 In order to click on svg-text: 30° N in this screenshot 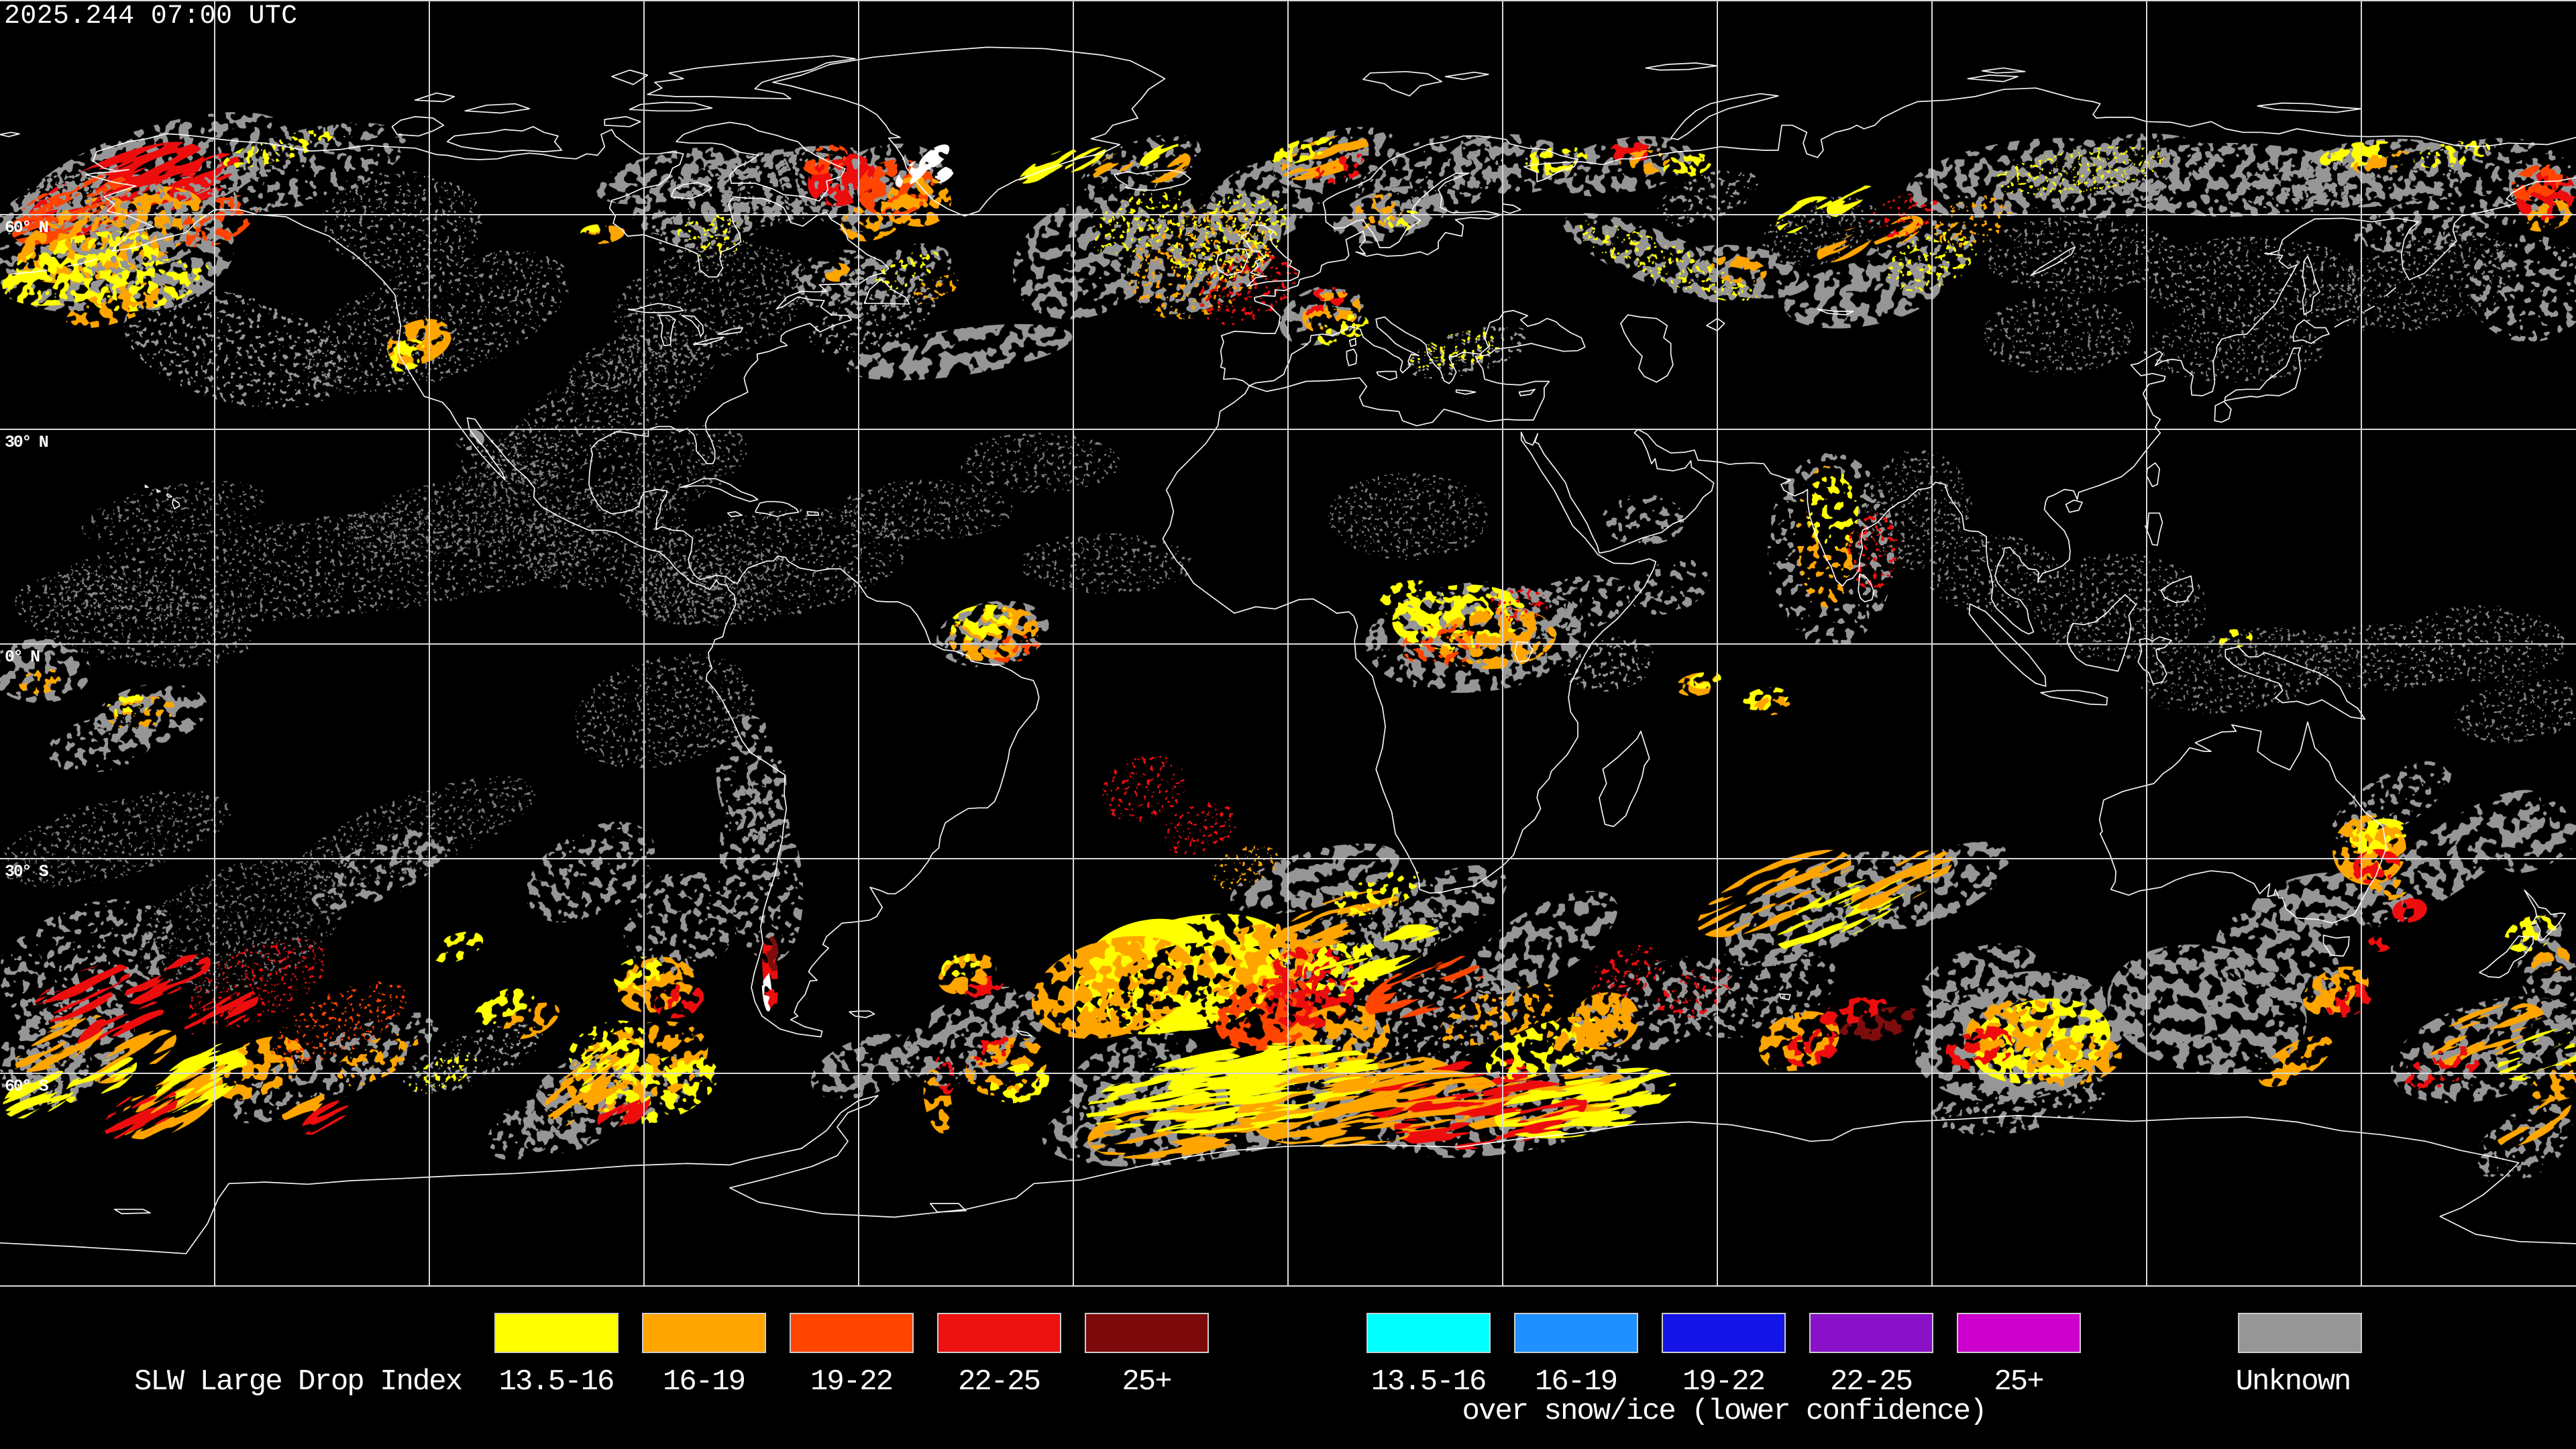, I will do `click(26, 442)`.